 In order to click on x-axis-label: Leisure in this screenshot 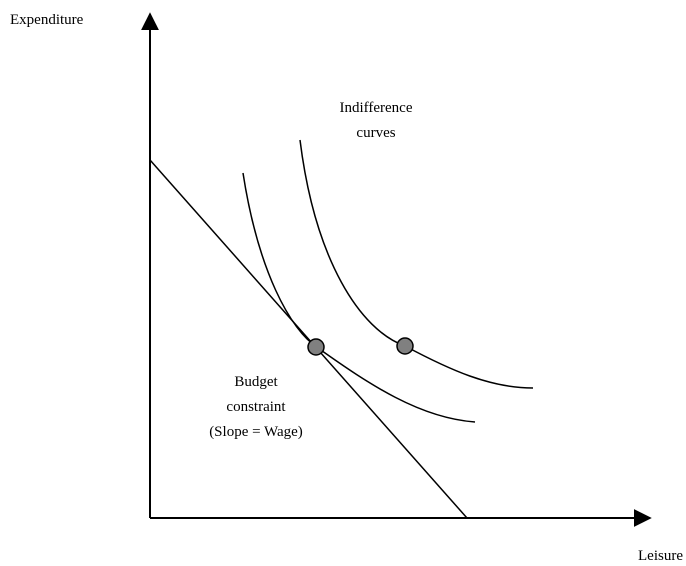, I will do `click(660, 556)`.